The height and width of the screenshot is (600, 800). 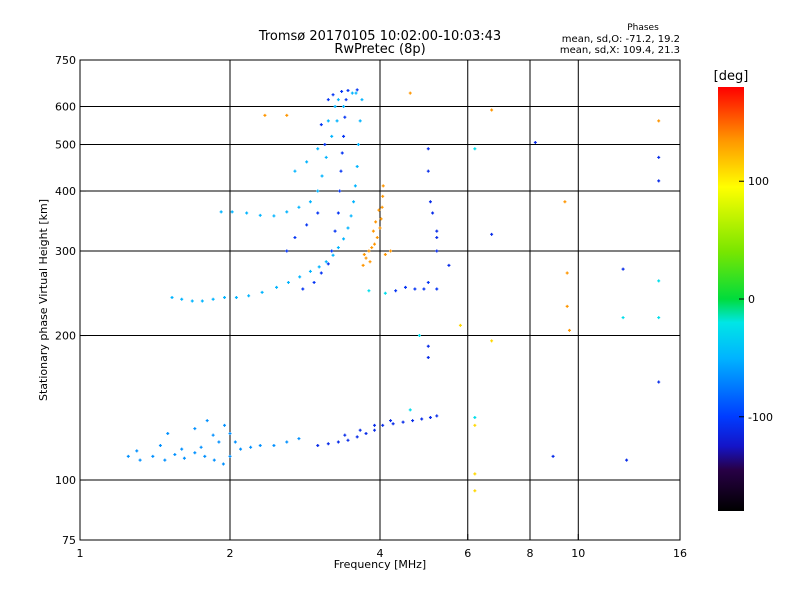 What do you see at coordinates (760, 417) in the screenshot?
I see `colorbar-tick-label: -100` at bounding box center [760, 417].